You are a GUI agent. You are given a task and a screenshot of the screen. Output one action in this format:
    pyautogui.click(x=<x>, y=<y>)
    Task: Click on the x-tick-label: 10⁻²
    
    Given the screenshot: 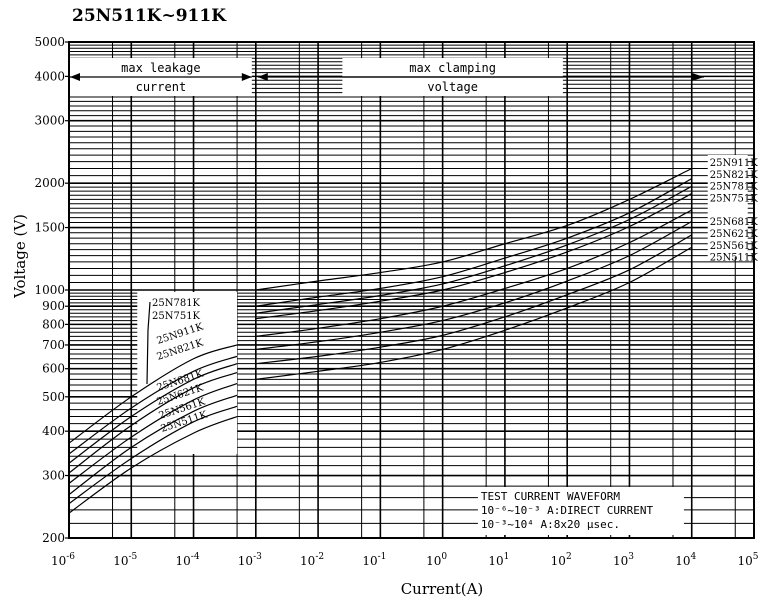 What is the action you would take?
    pyautogui.click(x=312, y=560)
    